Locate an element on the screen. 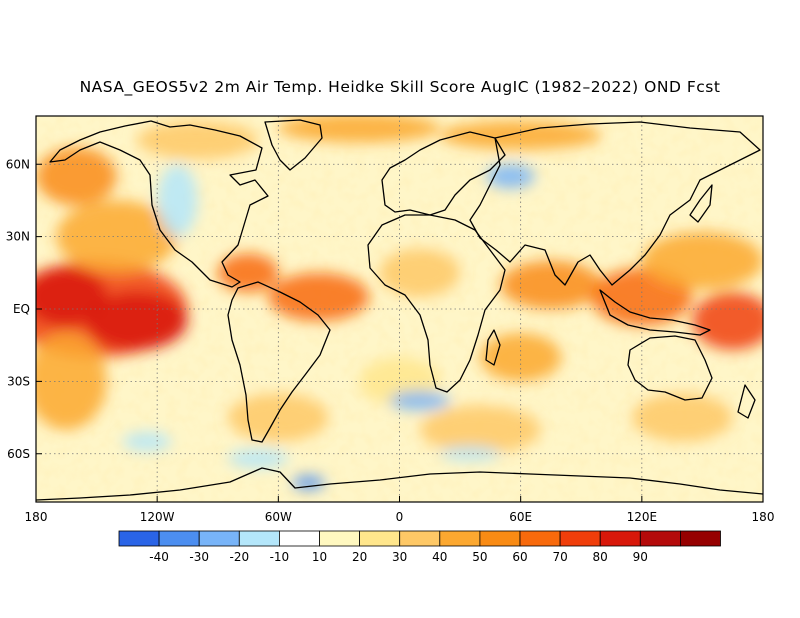 The image size is (800, 618). colorbar-label: -40 is located at coordinates (159, 557).